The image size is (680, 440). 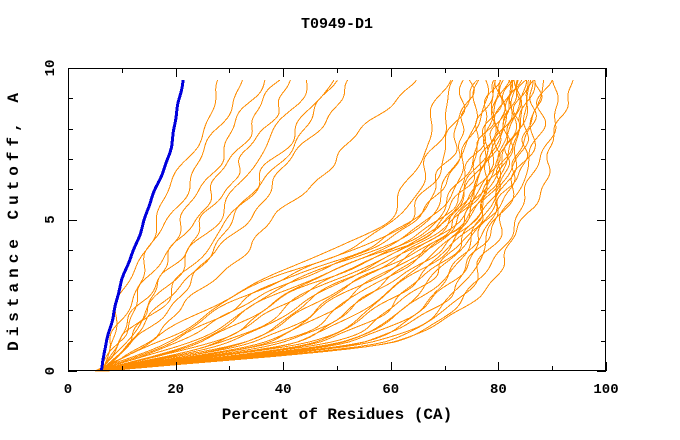 What do you see at coordinates (51, 68) in the screenshot?
I see `y-tick-10: 10` at bounding box center [51, 68].